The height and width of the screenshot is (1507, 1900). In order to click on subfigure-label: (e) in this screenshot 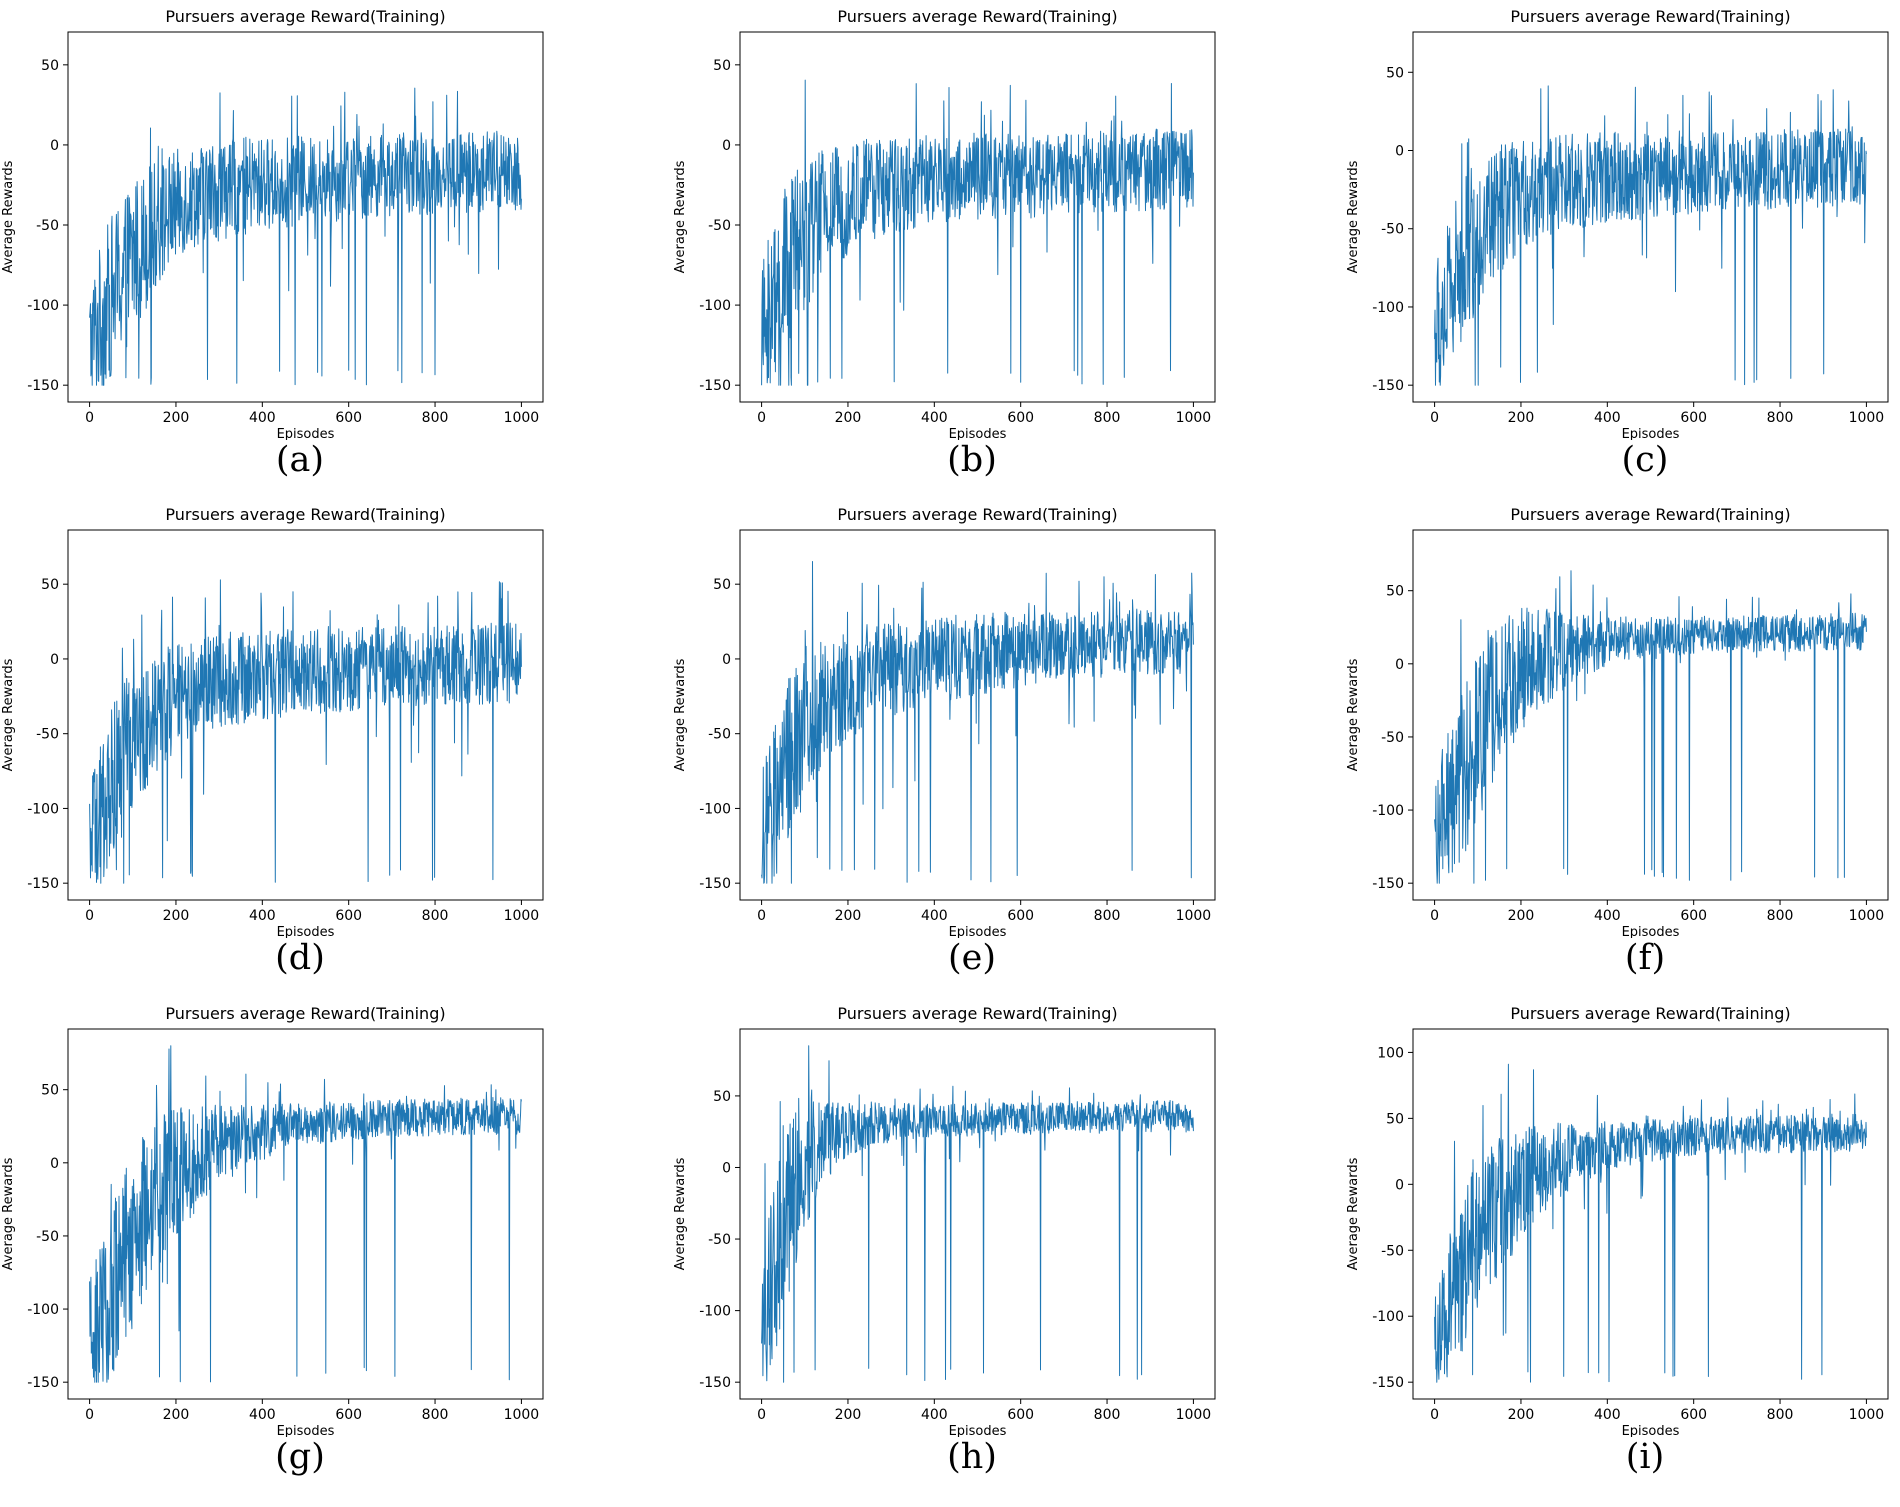, I will do `click(972, 958)`.